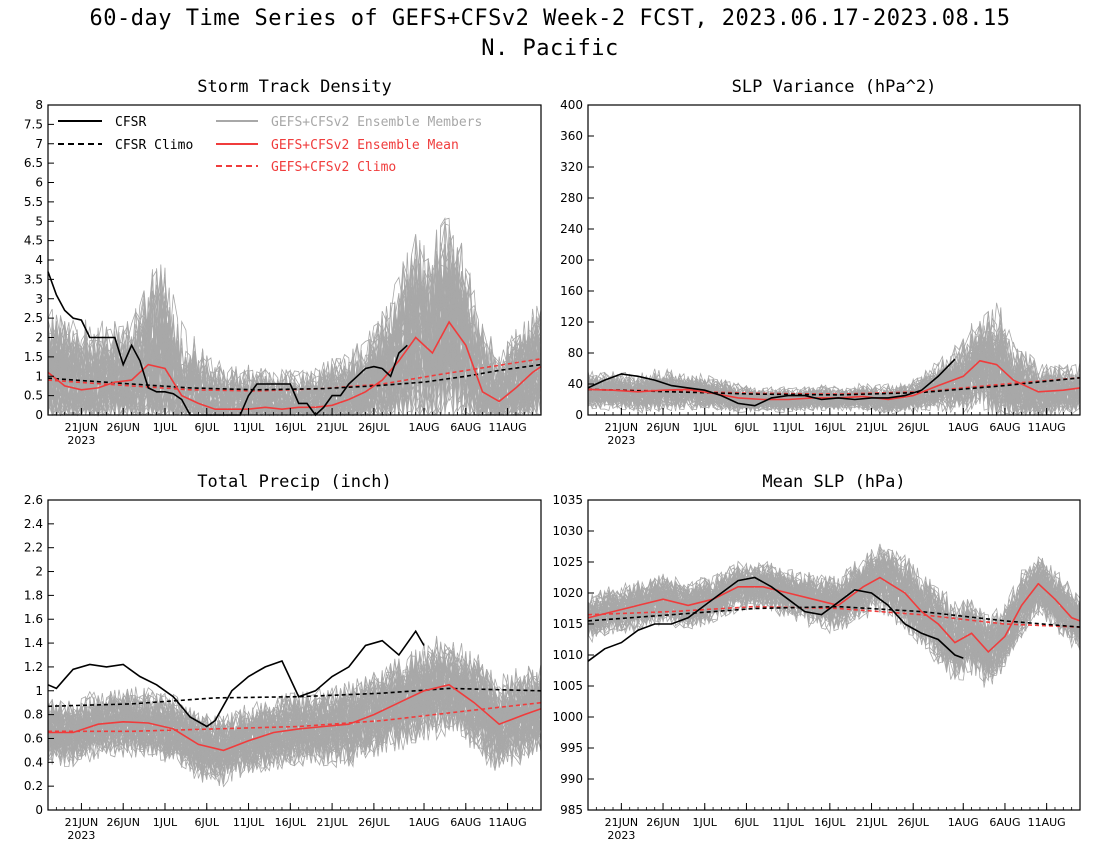  What do you see at coordinates (575, 384) in the screenshot?
I see `y-tick-label: 40` at bounding box center [575, 384].